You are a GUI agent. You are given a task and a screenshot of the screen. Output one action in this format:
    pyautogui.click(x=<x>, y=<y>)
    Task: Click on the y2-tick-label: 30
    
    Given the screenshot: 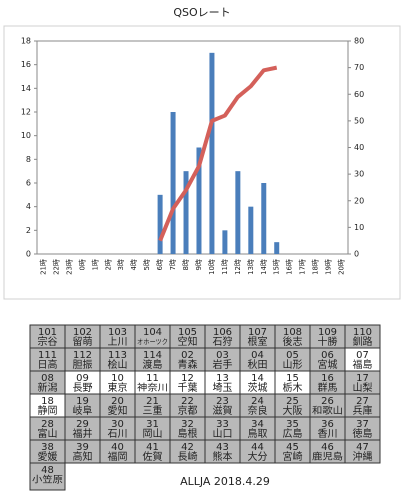 What is the action you would take?
    pyautogui.click(x=359, y=174)
    